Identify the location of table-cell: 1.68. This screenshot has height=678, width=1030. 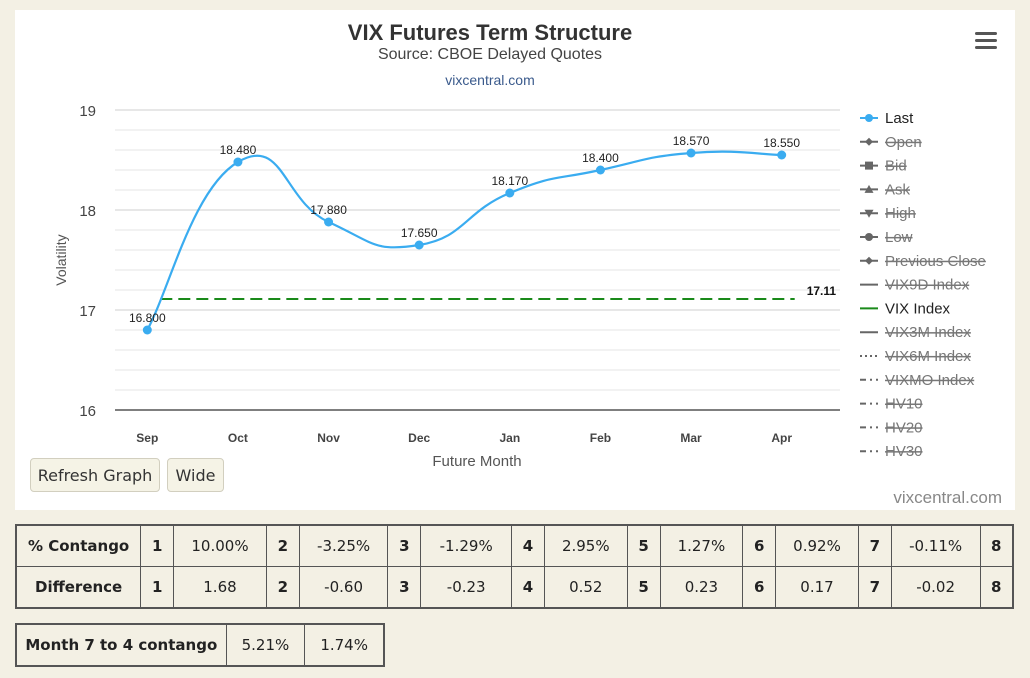
(220, 587).